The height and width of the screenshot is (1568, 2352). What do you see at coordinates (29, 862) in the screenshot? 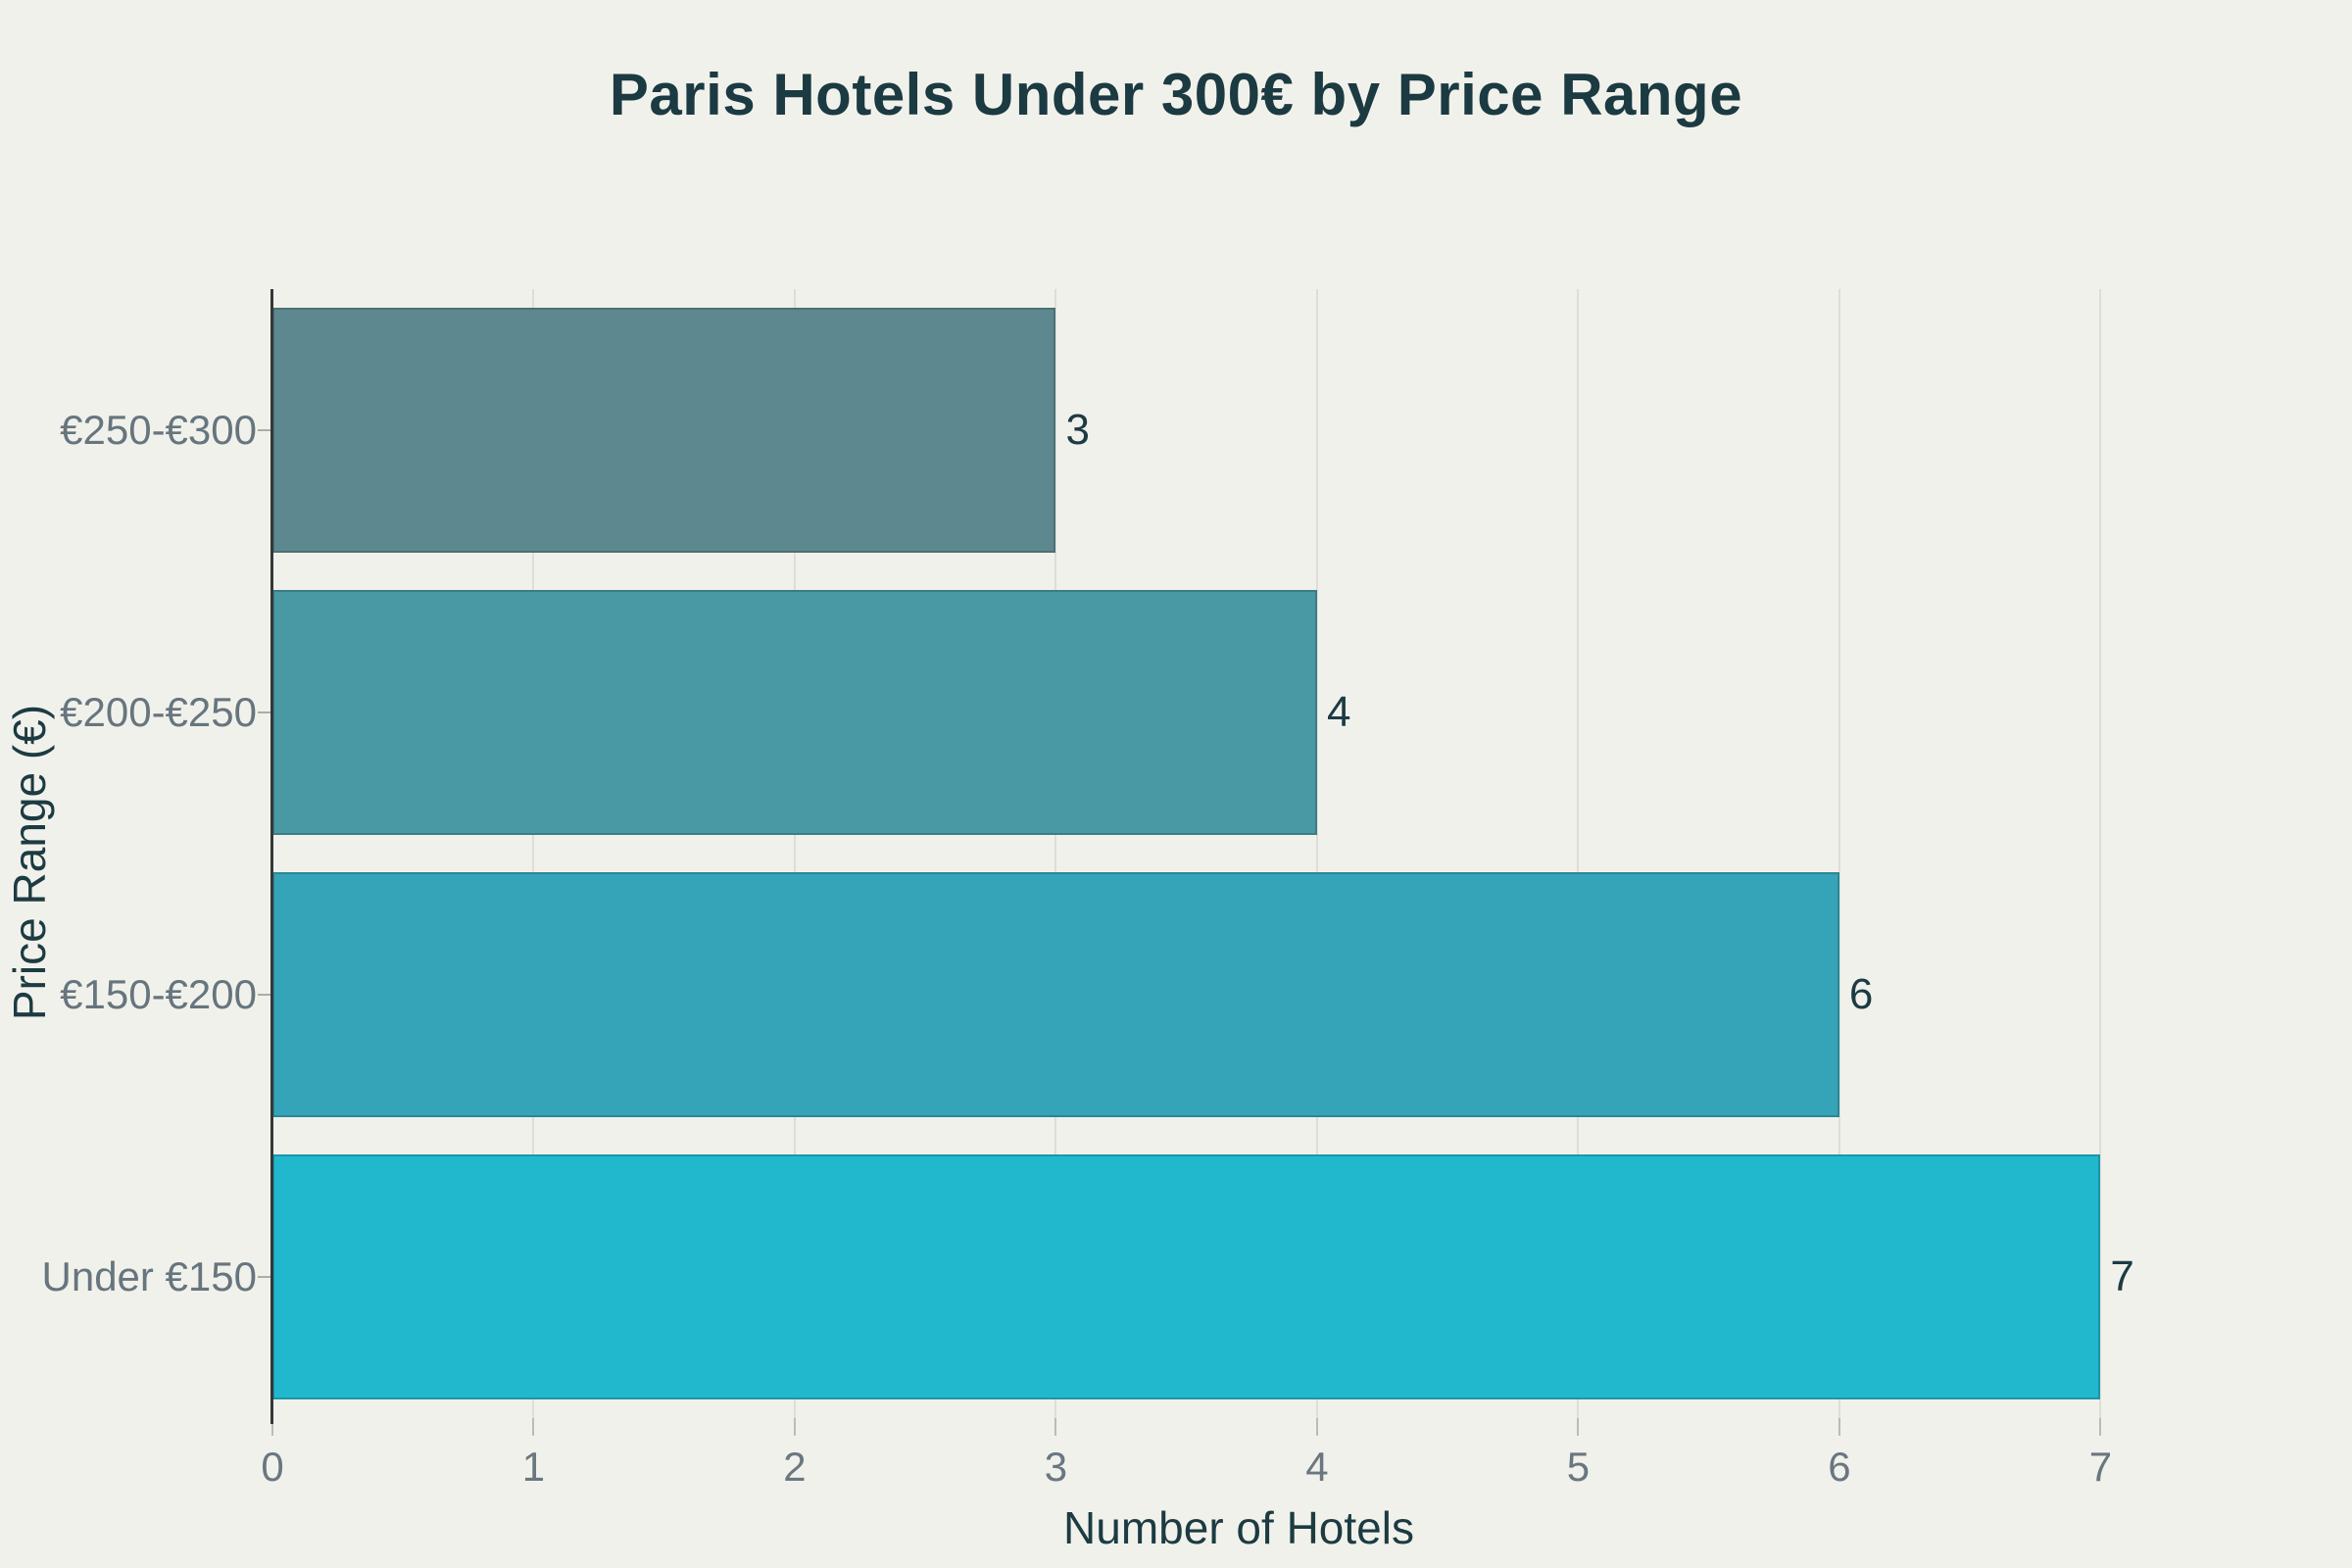
I see `y-axis-title: Price Range (€)` at bounding box center [29, 862].